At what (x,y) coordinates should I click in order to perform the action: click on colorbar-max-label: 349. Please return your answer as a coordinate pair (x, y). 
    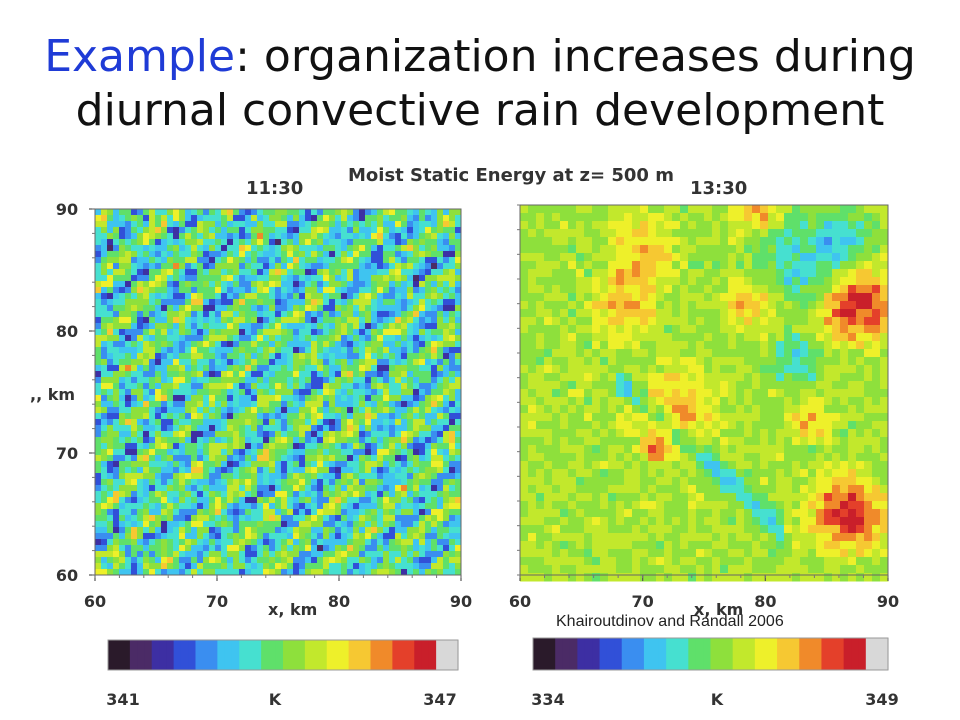
    Looking at the image, I should click on (881, 699).